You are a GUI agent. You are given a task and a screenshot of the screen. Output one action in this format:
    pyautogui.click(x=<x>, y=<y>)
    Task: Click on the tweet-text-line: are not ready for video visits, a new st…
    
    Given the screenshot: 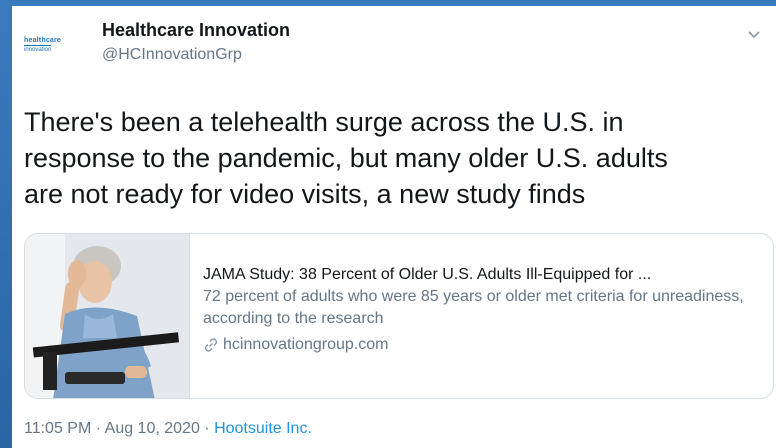 What is the action you would take?
    pyautogui.click(x=305, y=194)
    